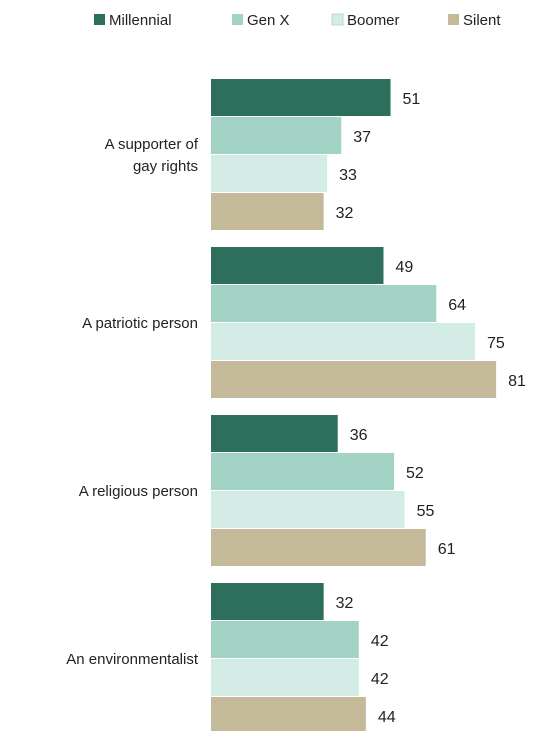 This screenshot has width=554, height=731. Describe the element at coordinates (387, 717) in the screenshot. I see `data-label-silent-3: 44` at that location.